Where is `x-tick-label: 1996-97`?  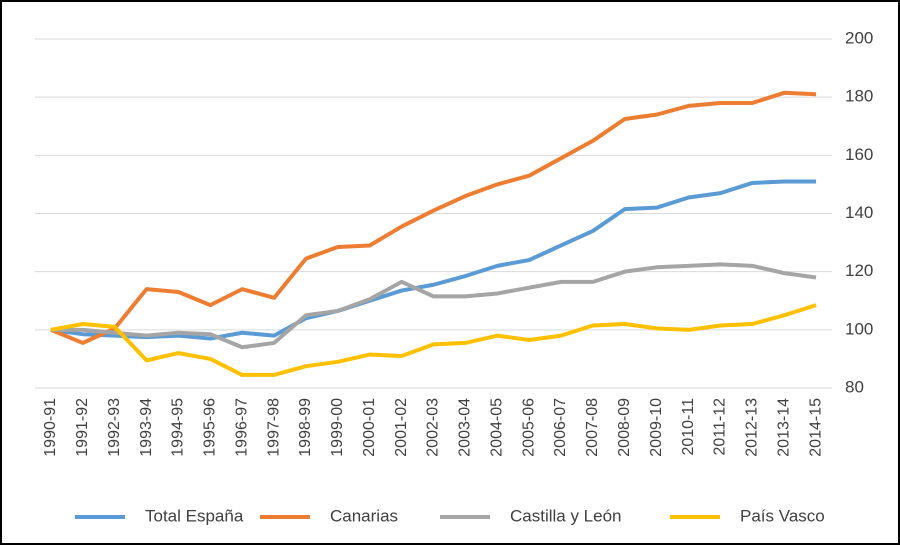
x-tick-label: 1996-97 is located at coordinates (241, 427).